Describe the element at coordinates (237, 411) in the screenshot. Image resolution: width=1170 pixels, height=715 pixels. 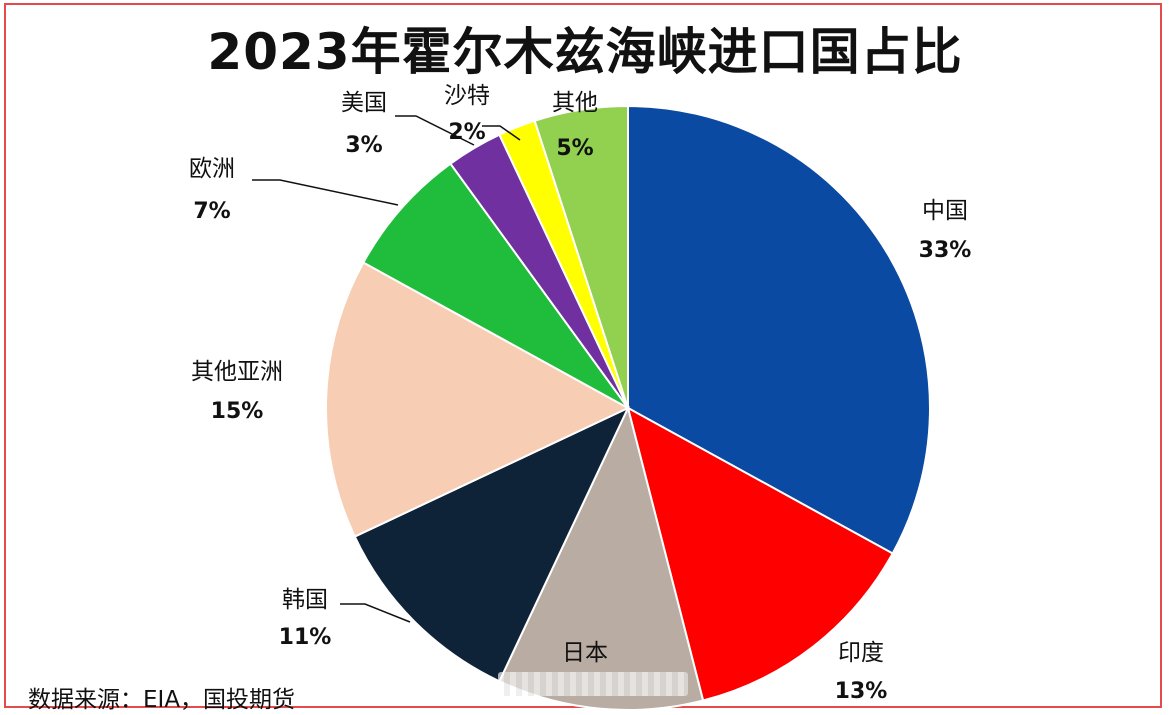
I see `slice-percent-4: 15%` at that location.